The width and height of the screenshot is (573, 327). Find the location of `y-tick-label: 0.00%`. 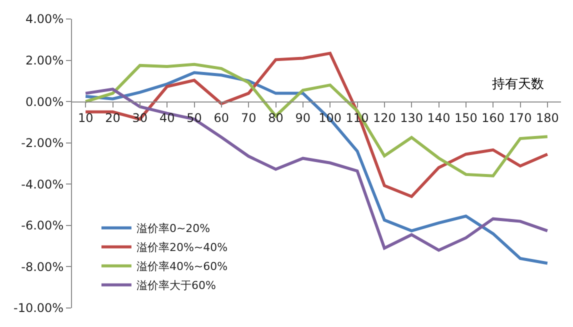

y-tick-label: 0.00% is located at coordinates (44, 101).